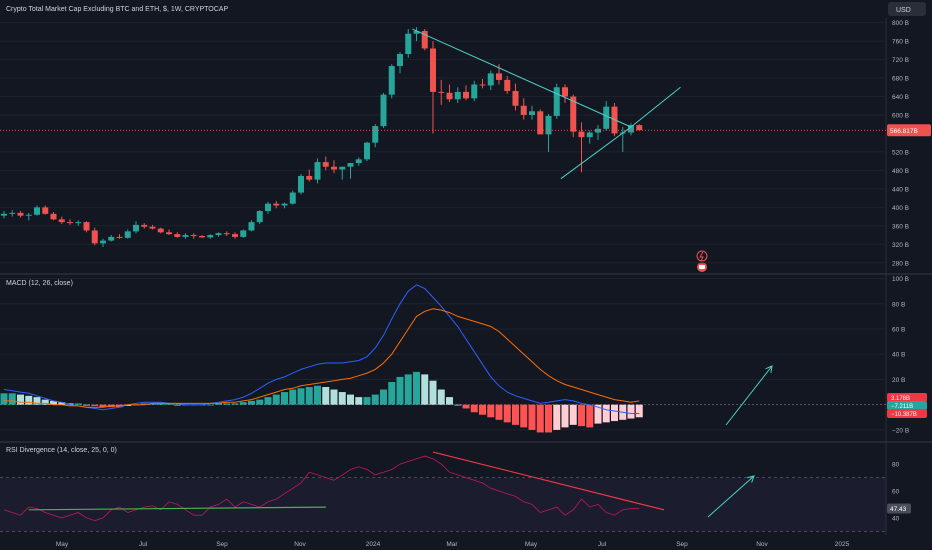  What do you see at coordinates (702, 267) in the screenshot?
I see `event-icon` at bounding box center [702, 267].